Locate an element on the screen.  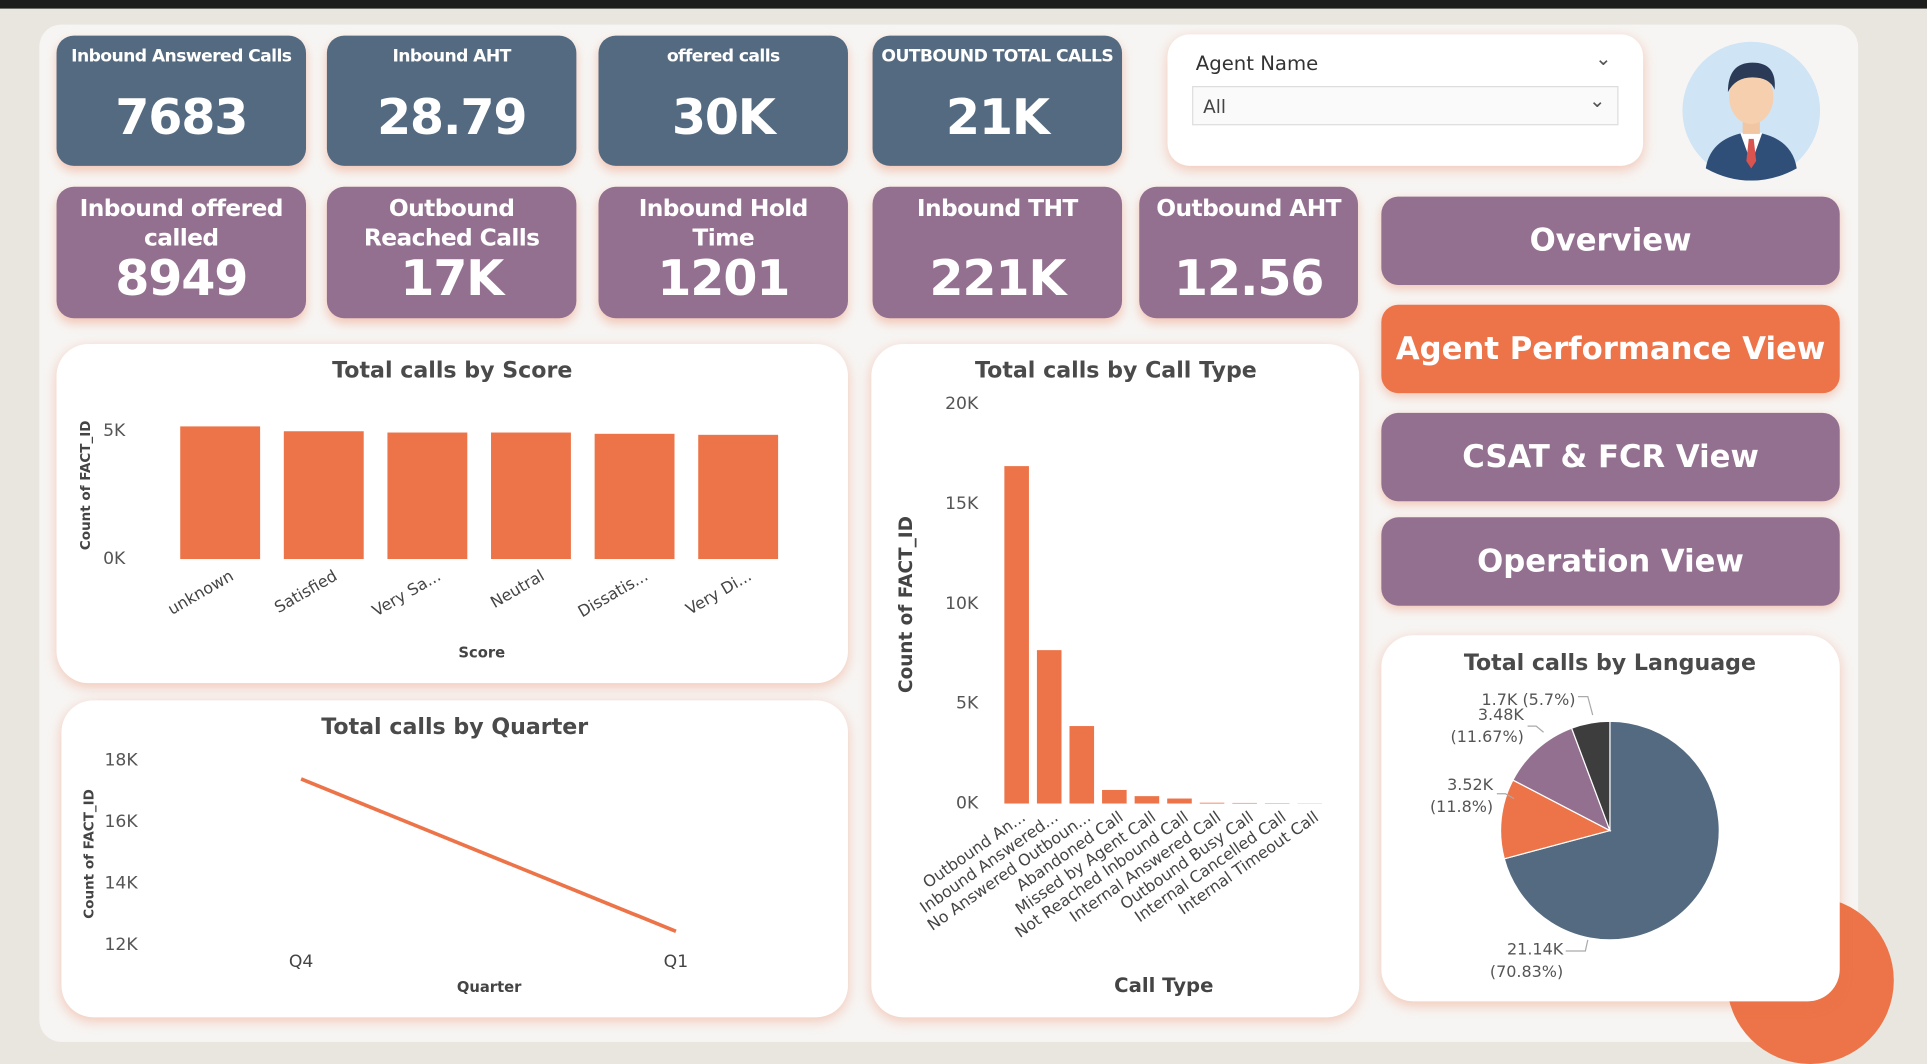
kpi-label: OUTBOUND TOTAL CALLS is located at coordinates (997, 56).